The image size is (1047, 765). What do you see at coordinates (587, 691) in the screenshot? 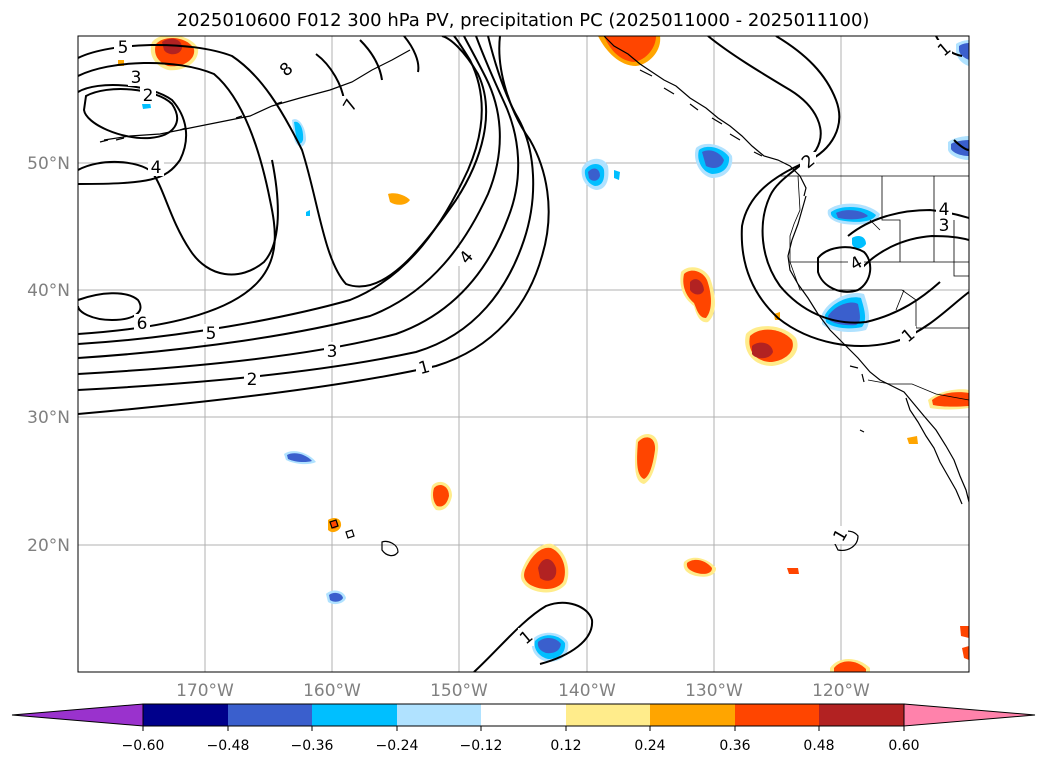
I see `lon-label: 140°W` at bounding box center [587, 691].